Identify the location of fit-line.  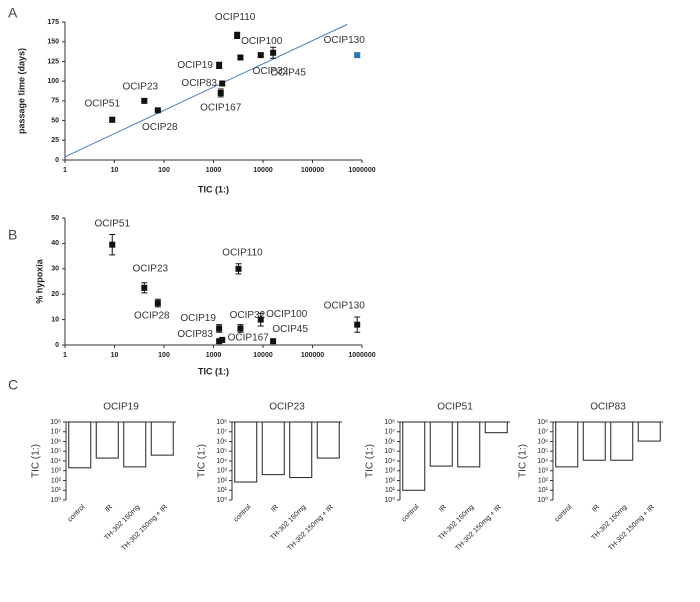
(206, 90).